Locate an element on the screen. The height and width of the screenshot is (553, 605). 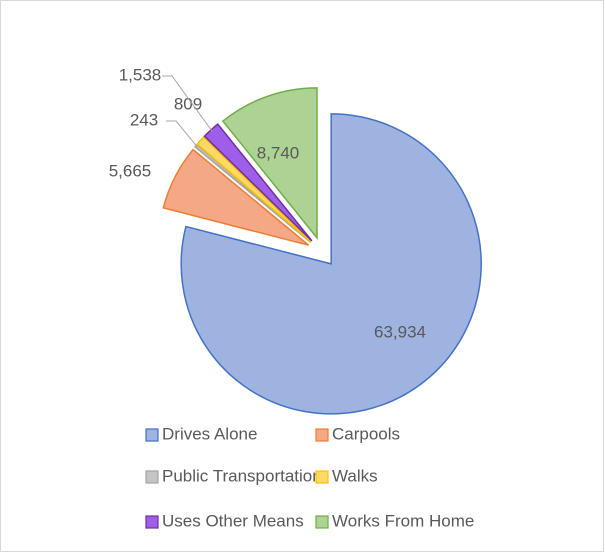
legend-label: Uses Other Means is located at coordinates (233, 520).